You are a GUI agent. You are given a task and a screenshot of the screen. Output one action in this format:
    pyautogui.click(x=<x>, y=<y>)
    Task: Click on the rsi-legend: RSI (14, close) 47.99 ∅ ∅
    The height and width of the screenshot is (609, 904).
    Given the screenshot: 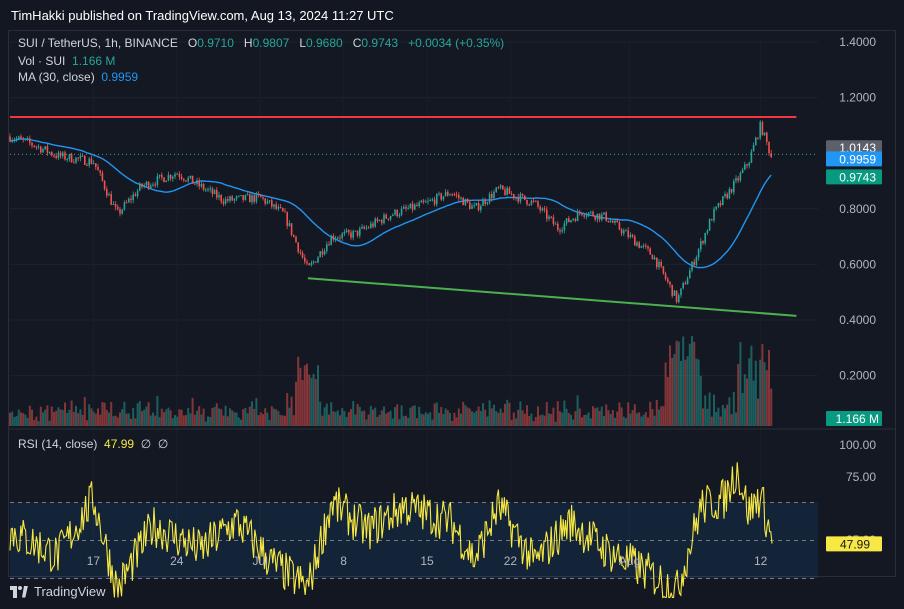 What is the action you would take?
    pyautogui.click(x=93, y=444)
    